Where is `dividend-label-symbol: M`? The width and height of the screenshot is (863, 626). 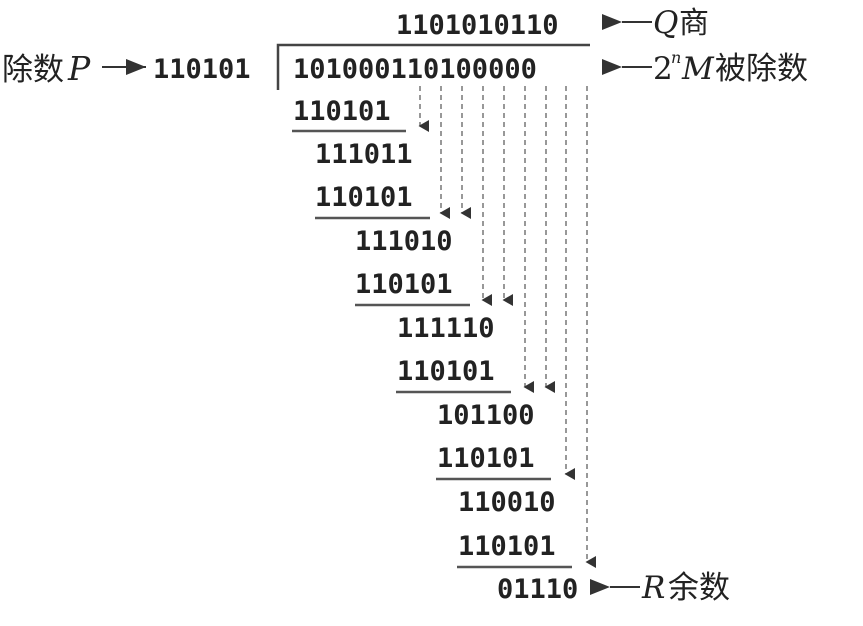
dividend-label-symbol: M is located at coordinates (698, 69).